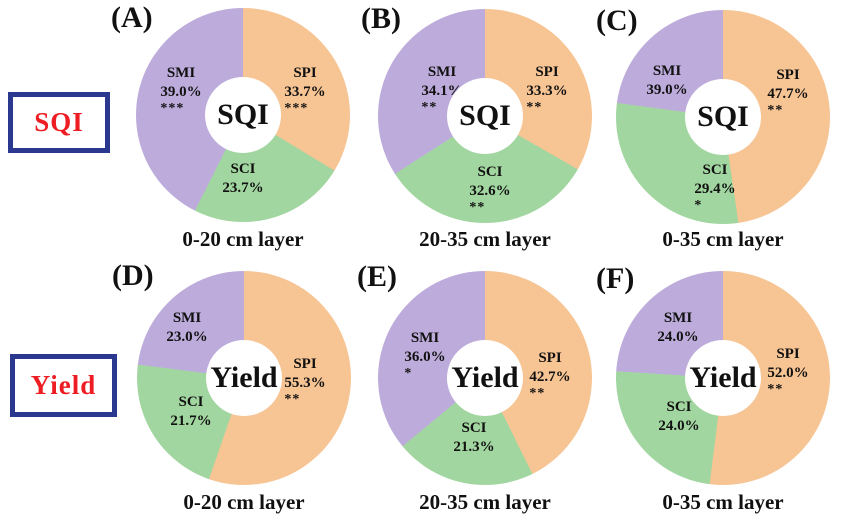 This screenshot has height=520, width=843. I want to click on slice-value: 36.0%, so click(425, 357).